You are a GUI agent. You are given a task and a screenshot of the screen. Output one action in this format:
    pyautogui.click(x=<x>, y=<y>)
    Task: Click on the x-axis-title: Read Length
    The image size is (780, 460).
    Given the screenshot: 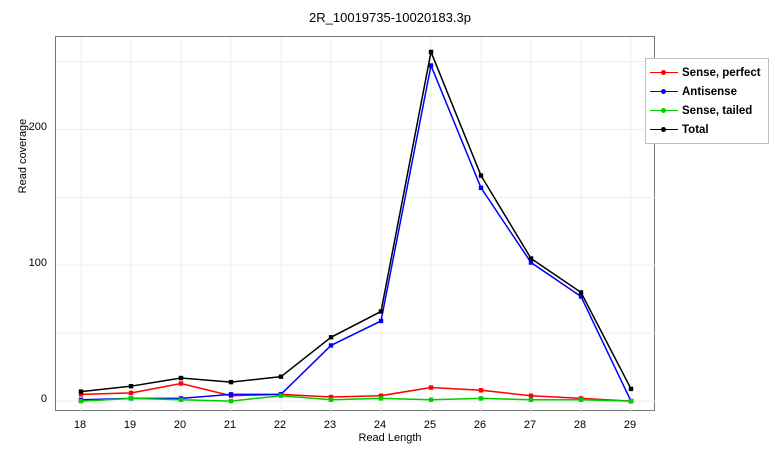 What is the action you would take?
    pyautogui.click(x=390, y=438)
    